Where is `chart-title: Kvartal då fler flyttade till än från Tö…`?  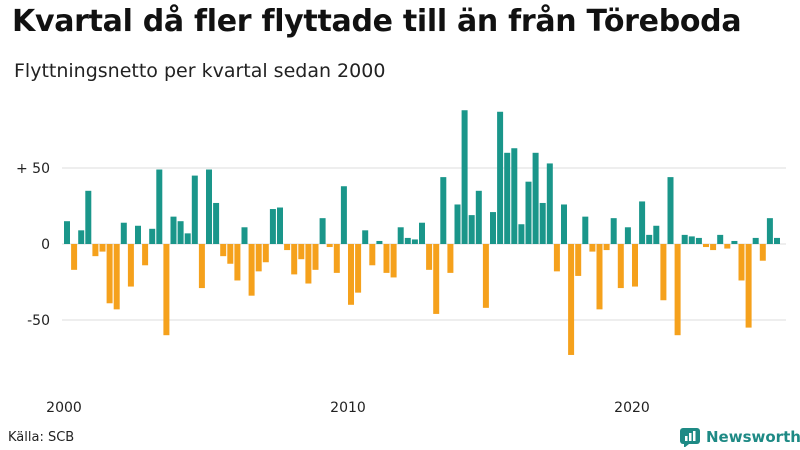
chart-title: Kvartal då fler flyttade till än från Tö… is located at coordinates (377, 21).